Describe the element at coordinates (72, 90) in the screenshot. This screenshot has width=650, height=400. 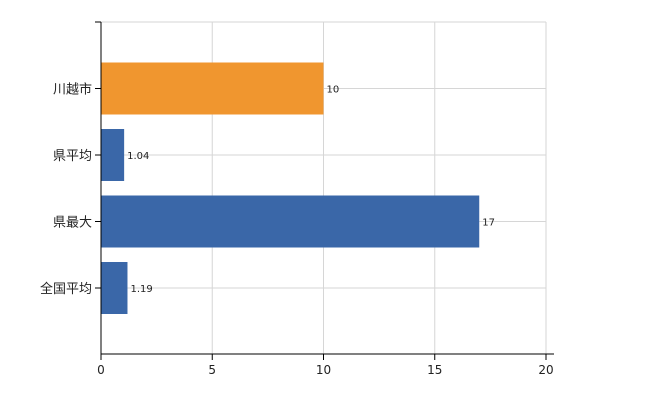
I see `y-tick-label: 川越市` at that location.